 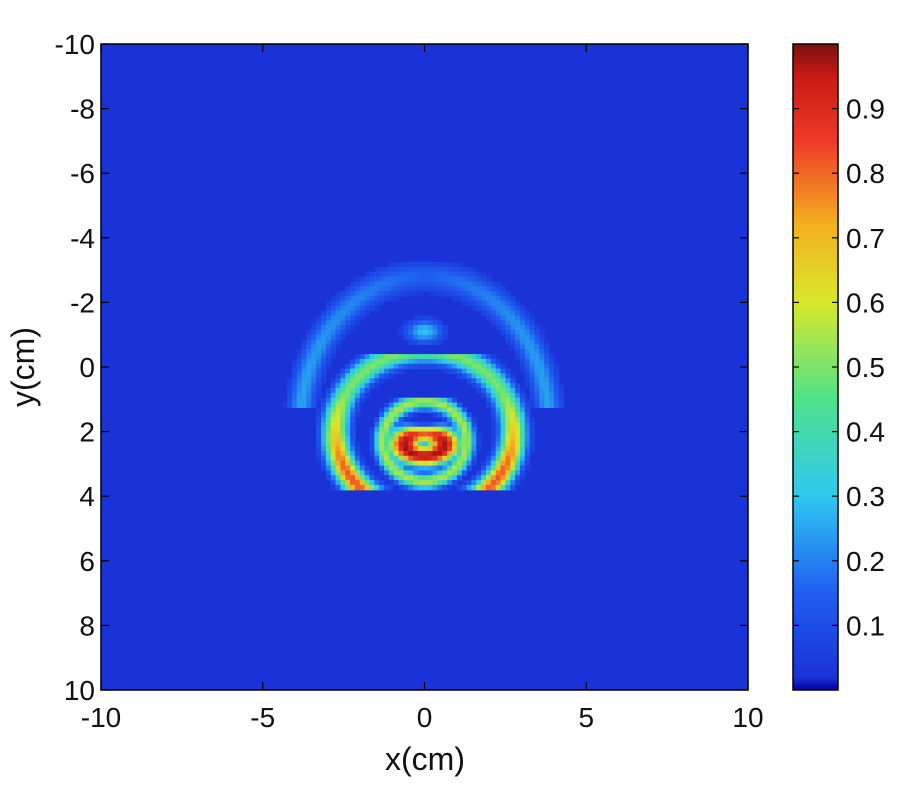 What do you see at coordinates (865, 432) in the screenshot?
I see `colorbar-tick-label: 0.4` at bounding box center [865, 432].